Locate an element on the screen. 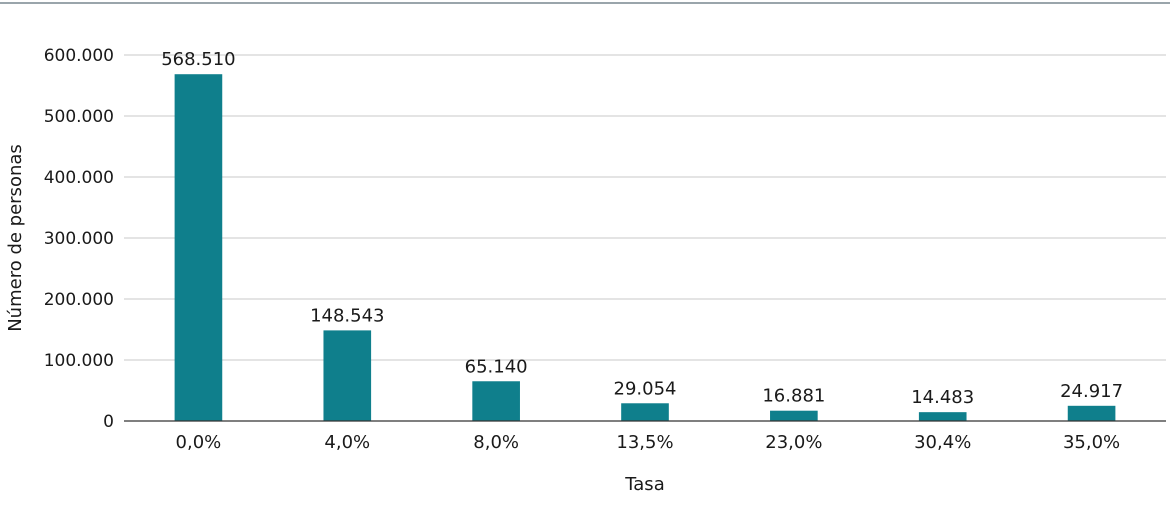 Image resolution: width=1170 pixels, height=525 pixels. x-tick-label: 8,0% is located at coordinates (496, 442).